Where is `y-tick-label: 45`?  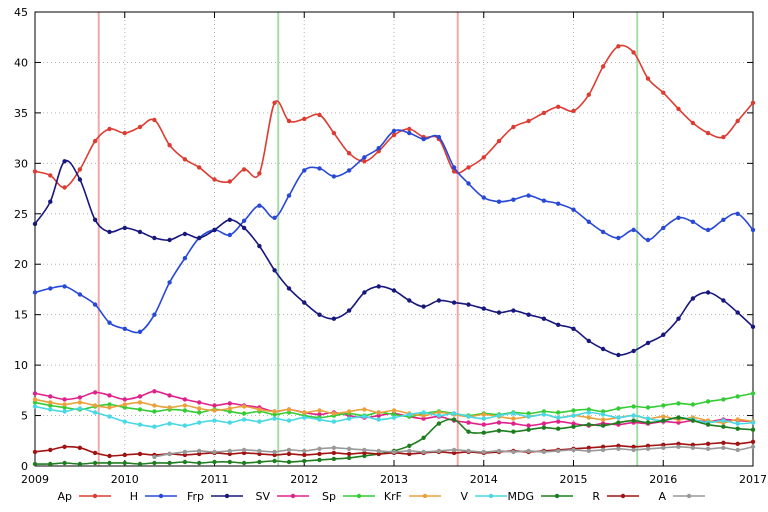
y-tick-label: 45 is located at coordinates (21, 12).